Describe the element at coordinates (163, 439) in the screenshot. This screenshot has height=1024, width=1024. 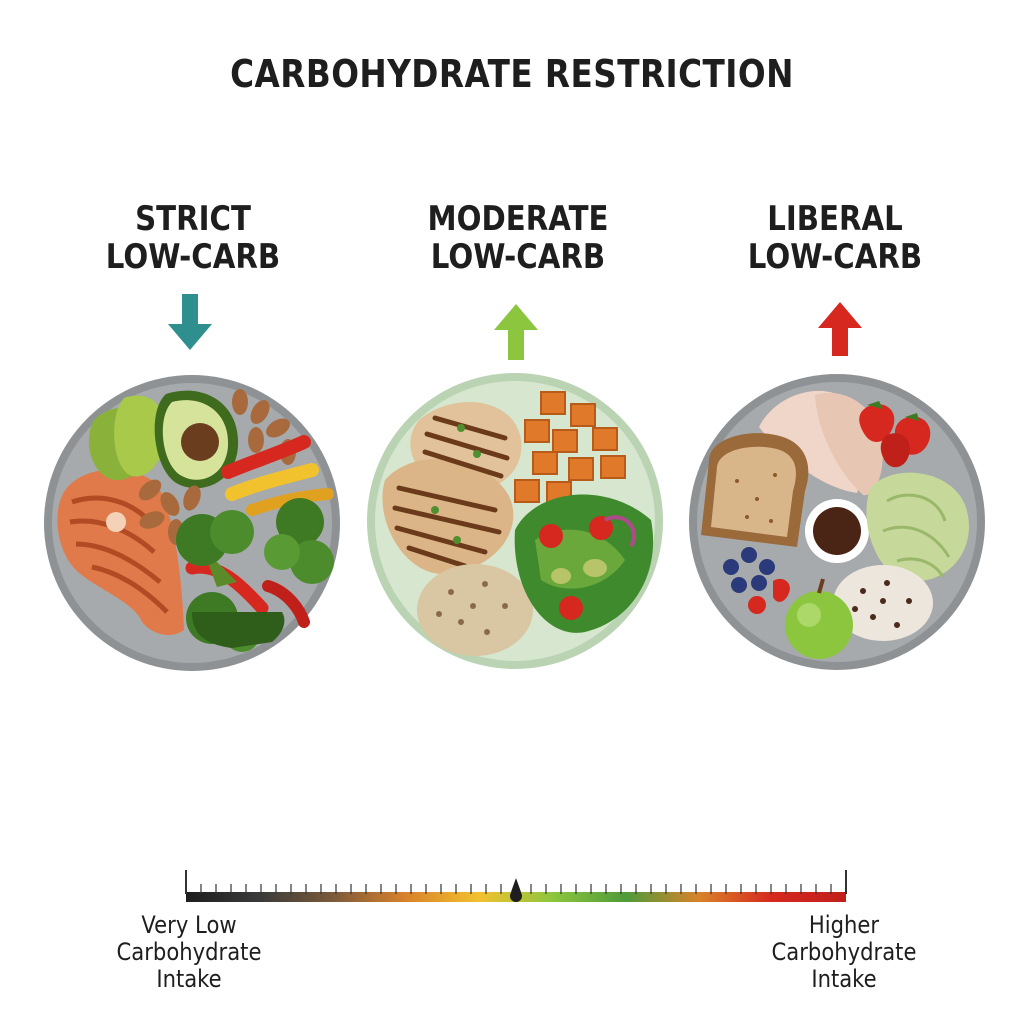
I see `avocado-icon` at that location.